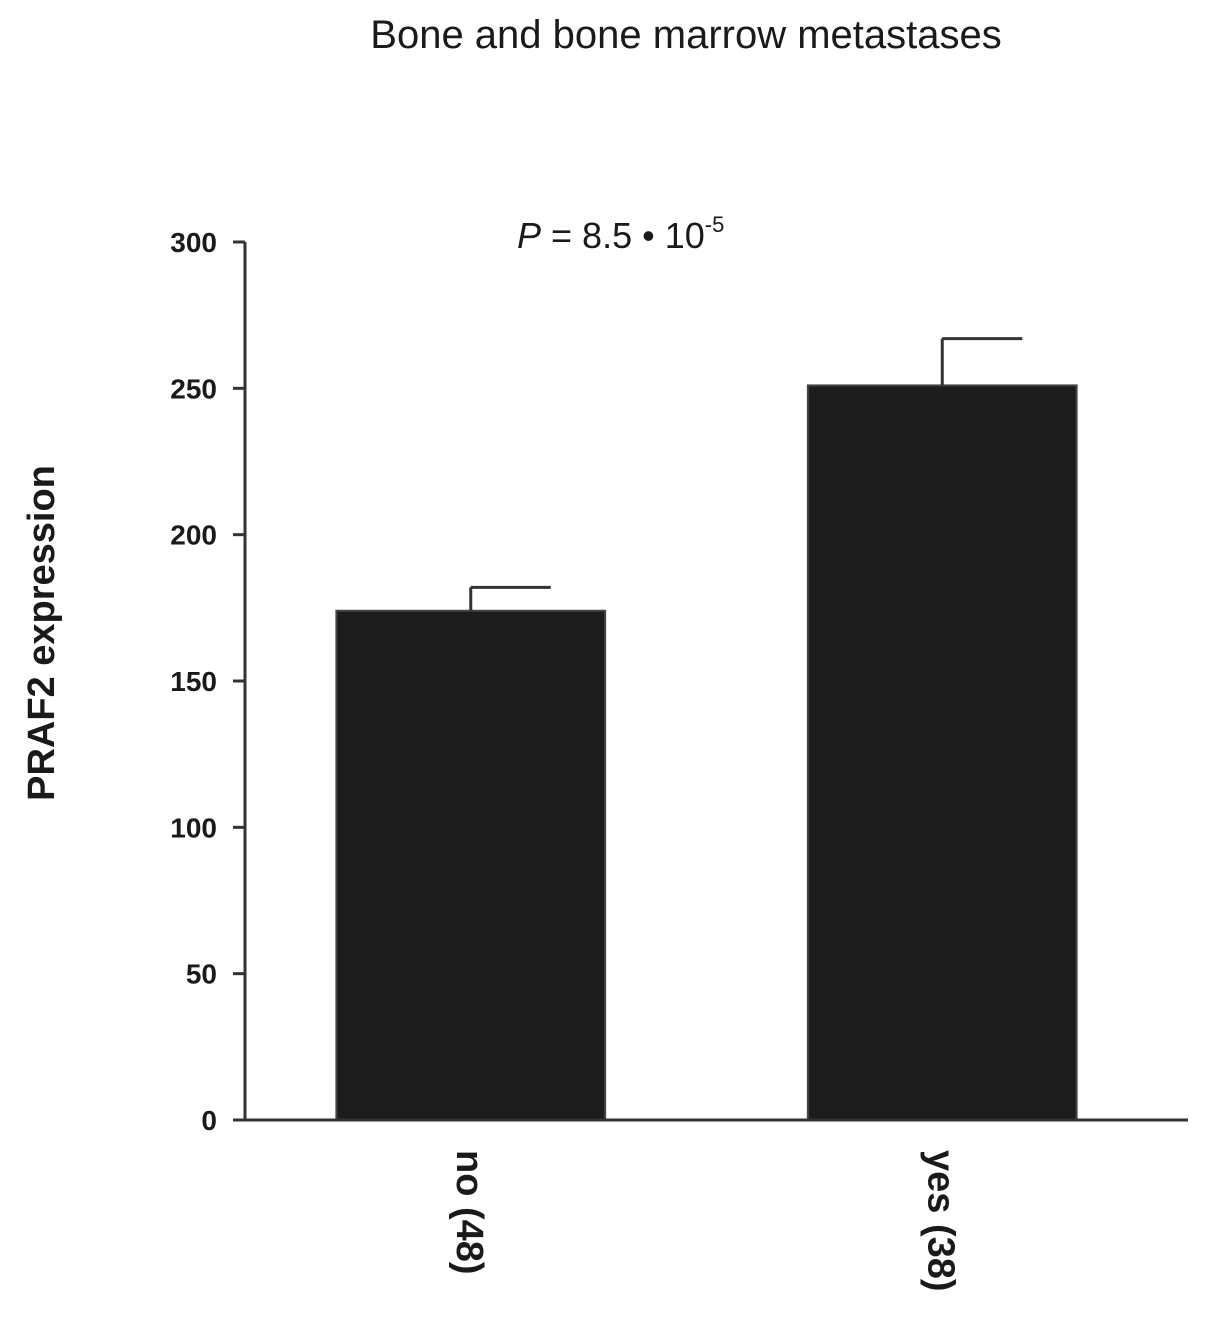  I want to click on x-category-label: yes (38), so click(940, 1221).